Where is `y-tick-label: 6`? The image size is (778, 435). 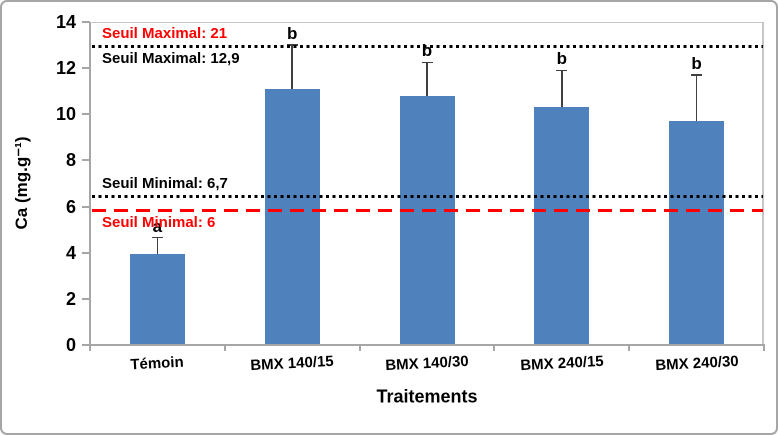 y-tick-label: 6 is located at coordinates (70, 206).